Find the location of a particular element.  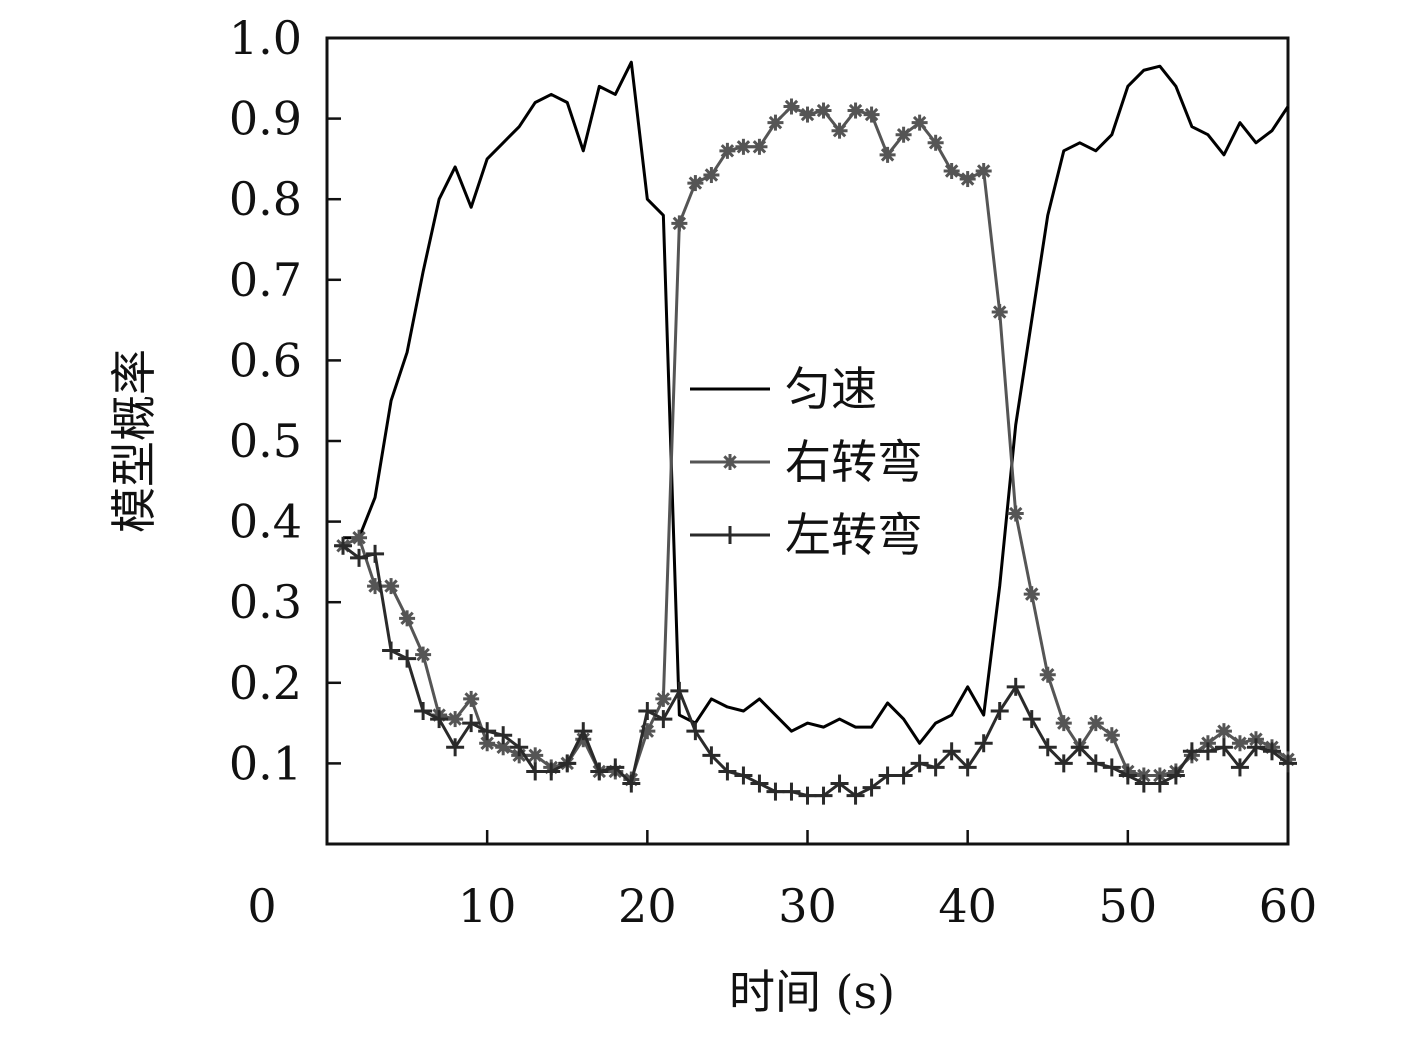

y-axis-title: 模型概率 is located at coordinates (134, 441).